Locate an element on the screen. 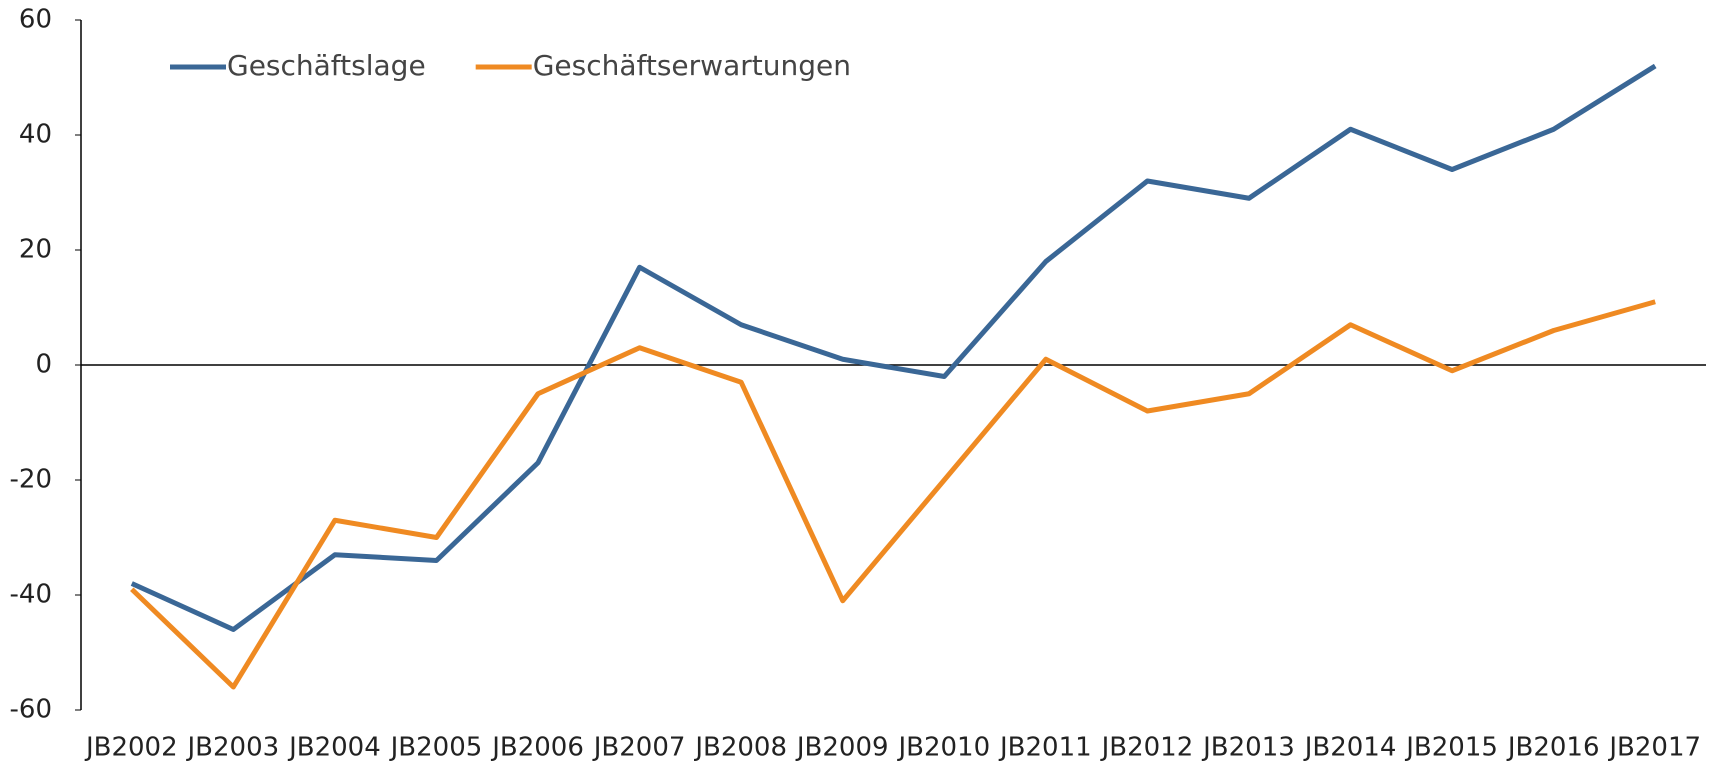 This screenshot has width=1713, height=763. x-tick-label: JB2006 is located at coordinates (537, 748).